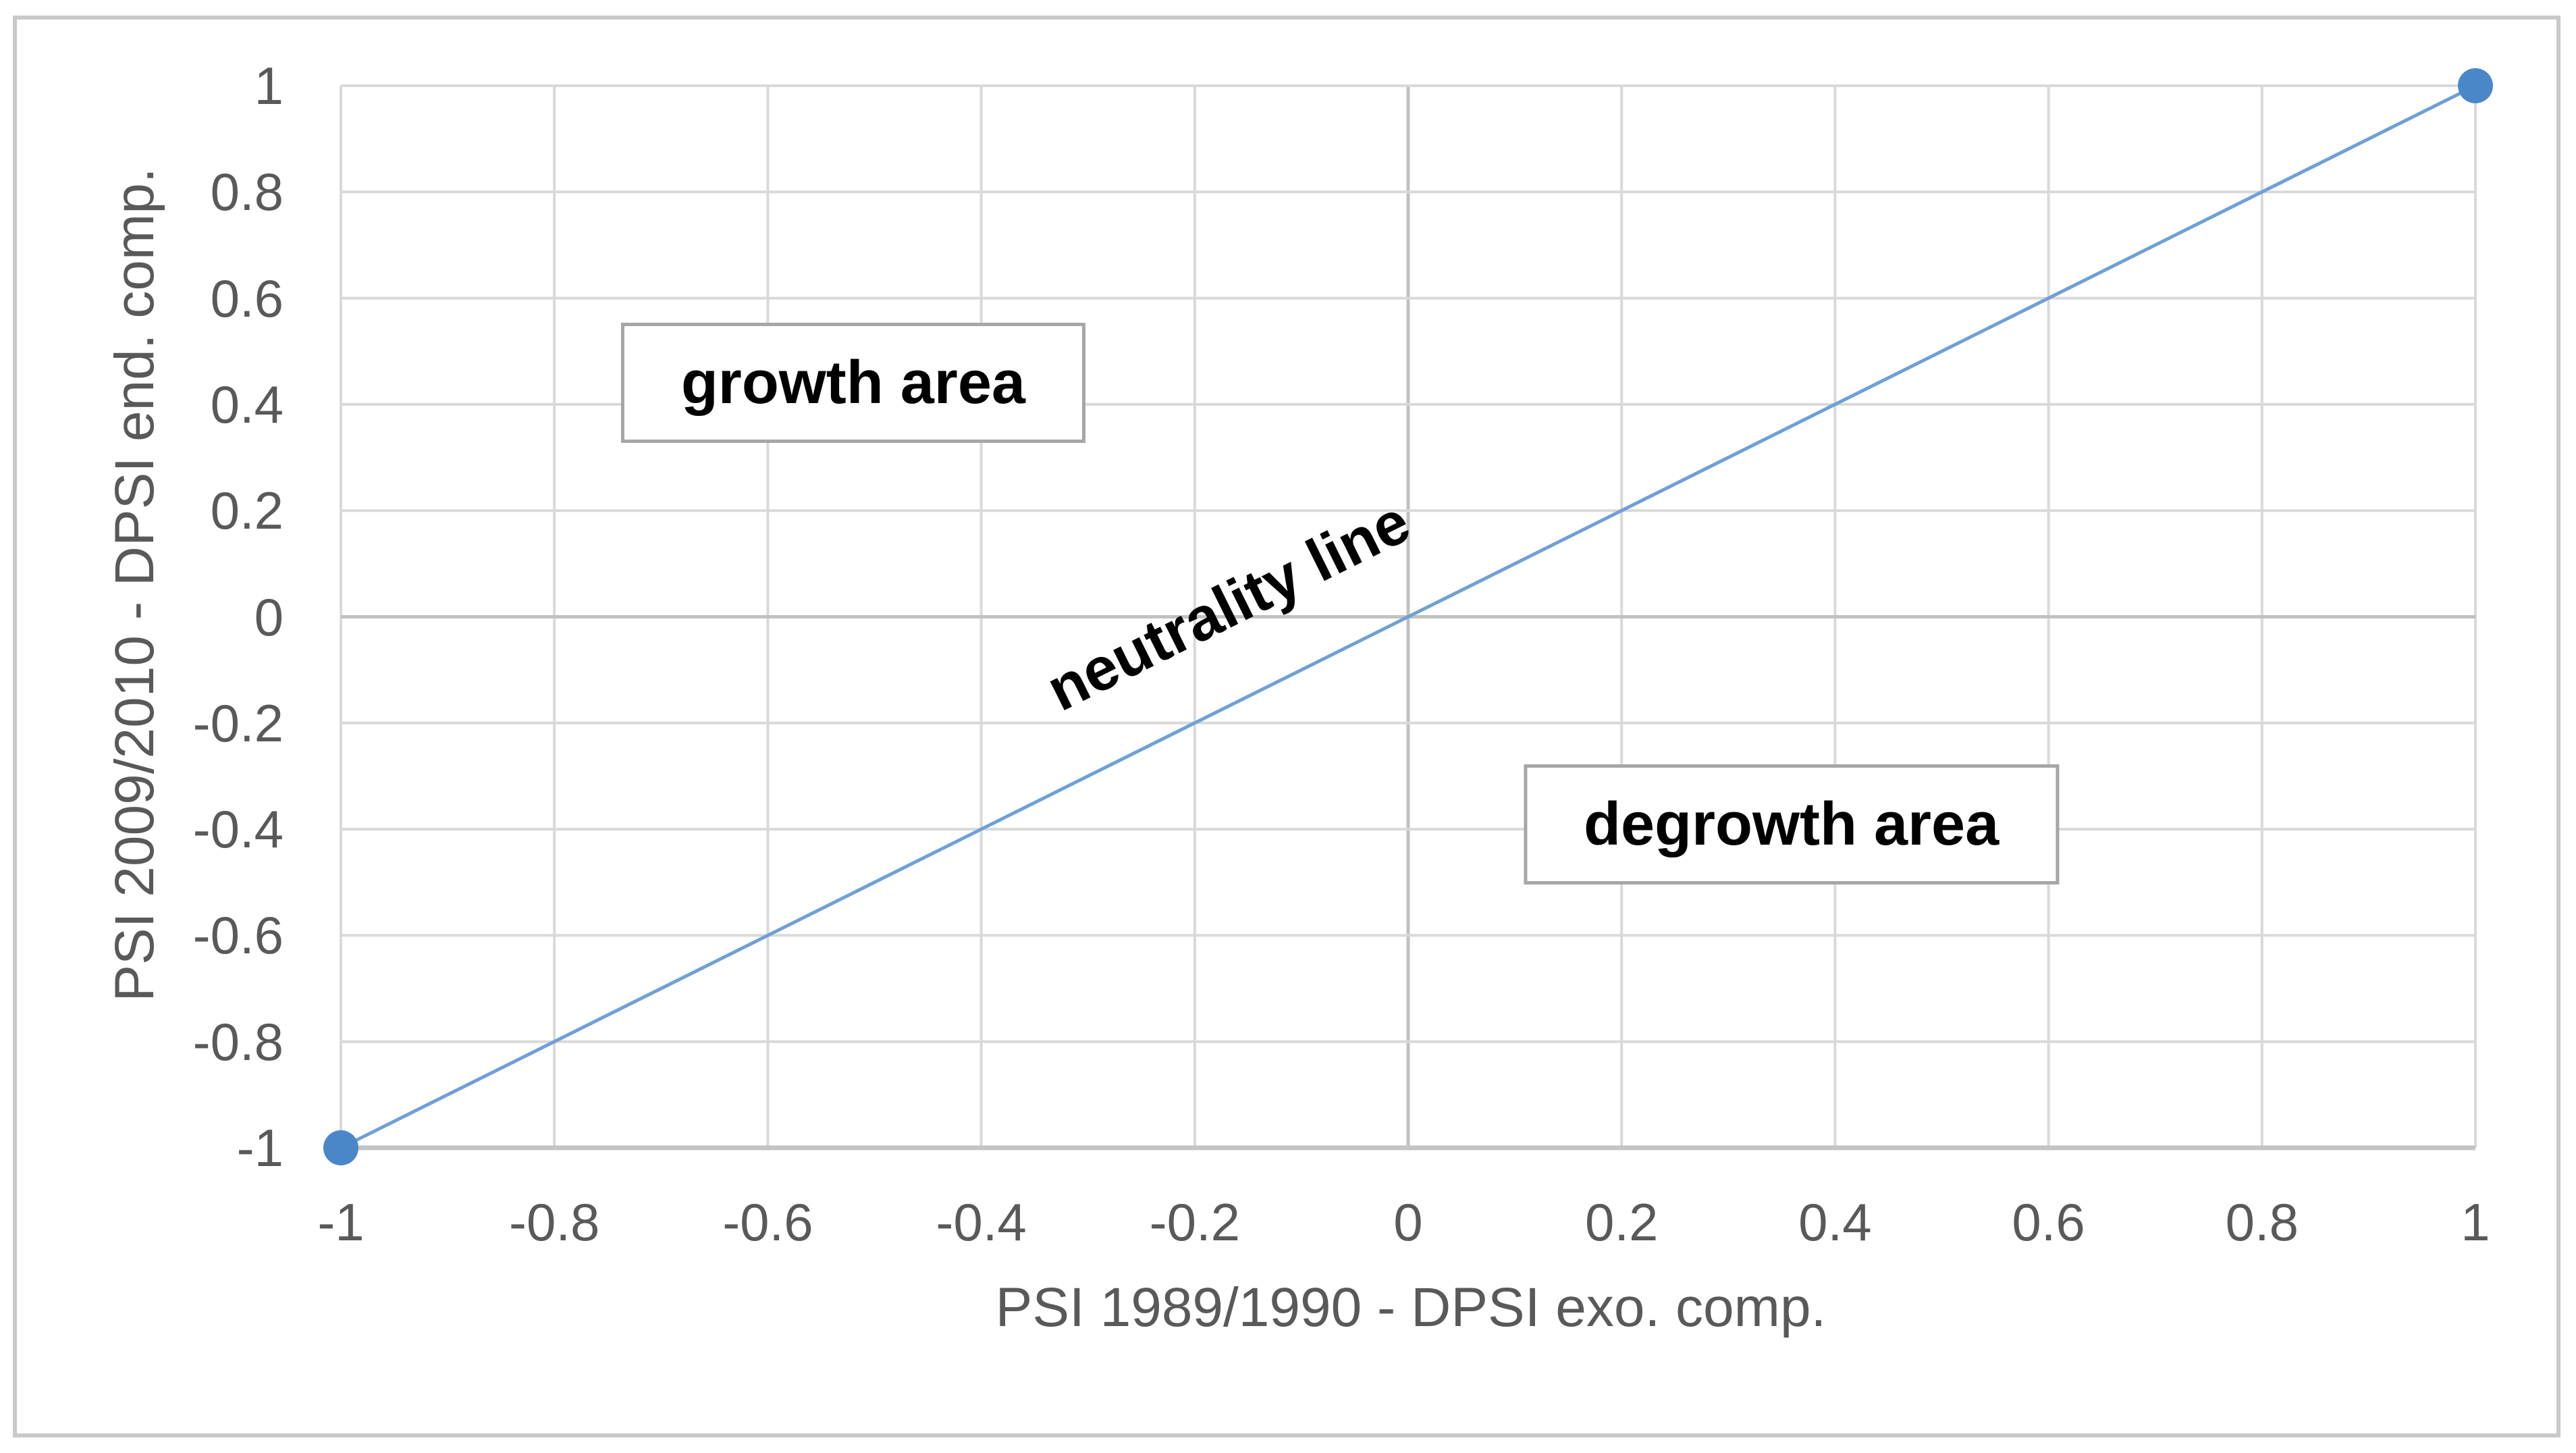  Describe the element at coordinates (1792, 825) in the screenshot. I see `annotation-degrowth-area: degrowth area` at that location.